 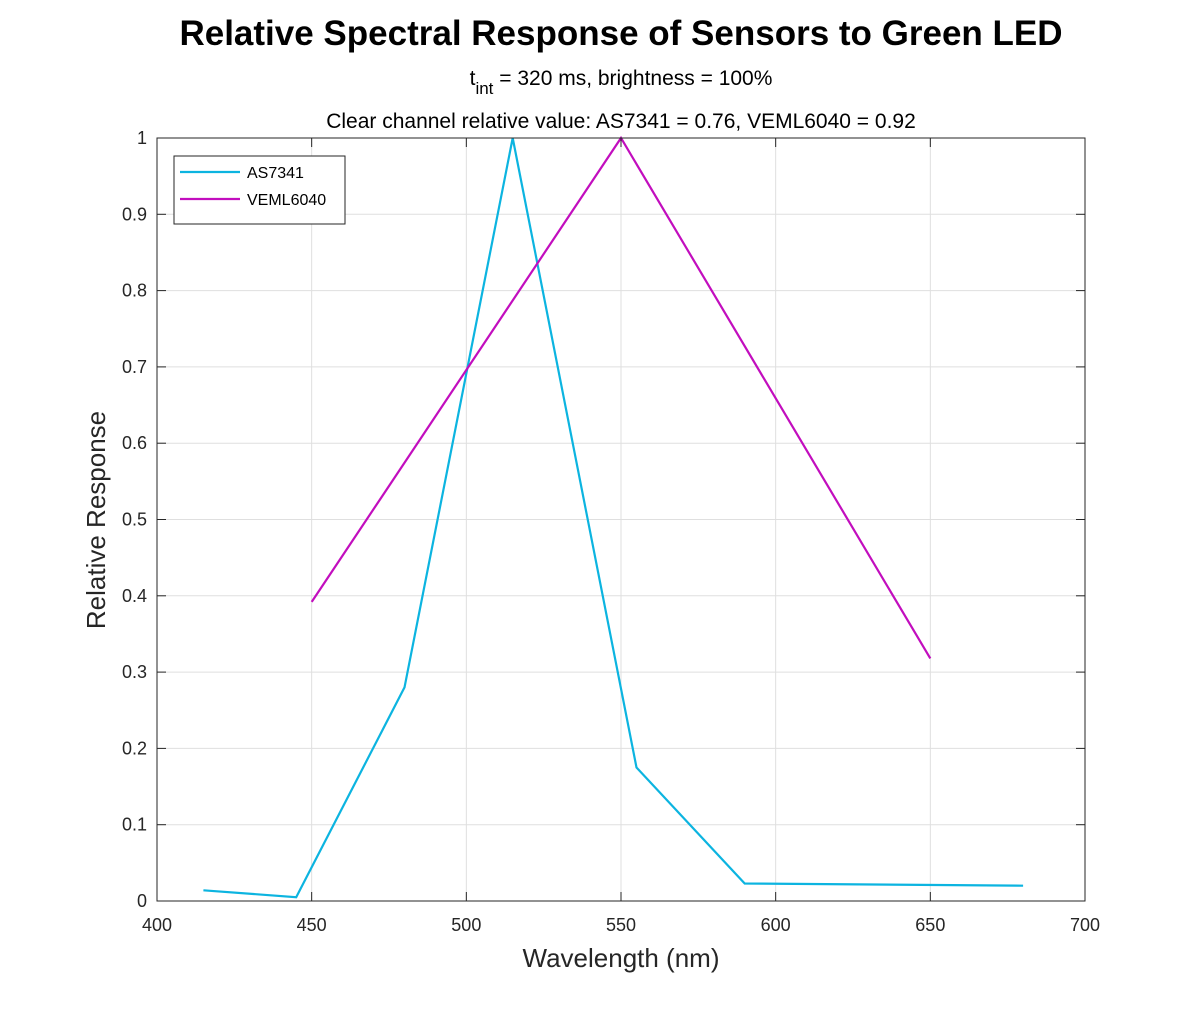 What do you see at coordinates (134, 825) in the screenshot?
I see `y-tick-label: 0.1` at bounding box center [134, 825].